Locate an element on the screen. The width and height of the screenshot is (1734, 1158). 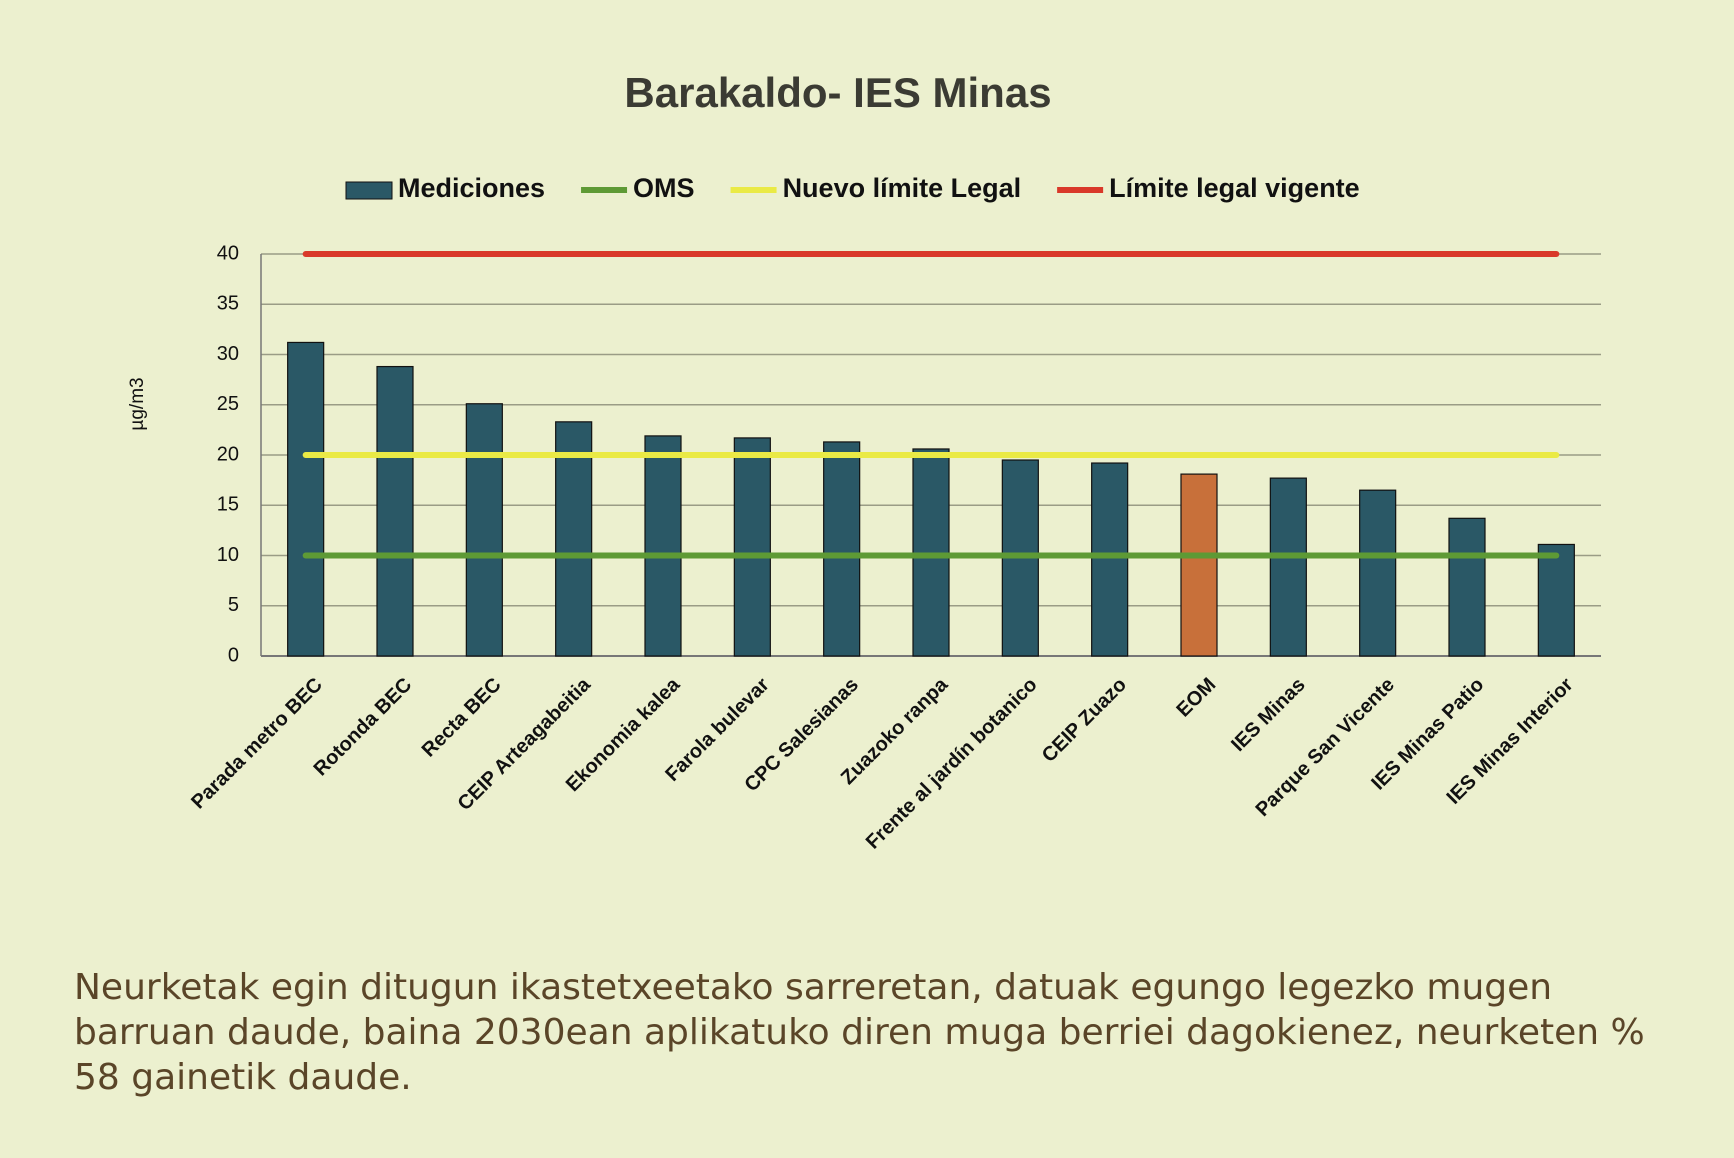
x-tick-label: CEIP Zuazo is located at coordinates (1084, 720).